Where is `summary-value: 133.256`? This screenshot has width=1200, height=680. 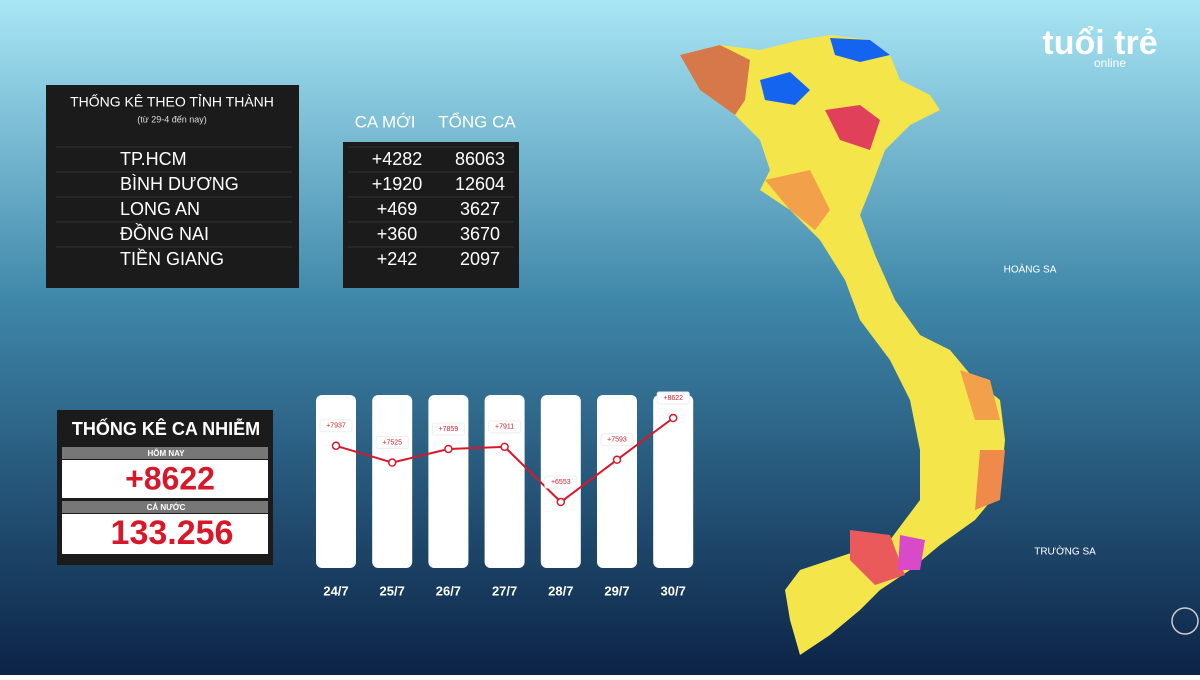
summary-value: 133.256 is located at coordinates (172, 533).